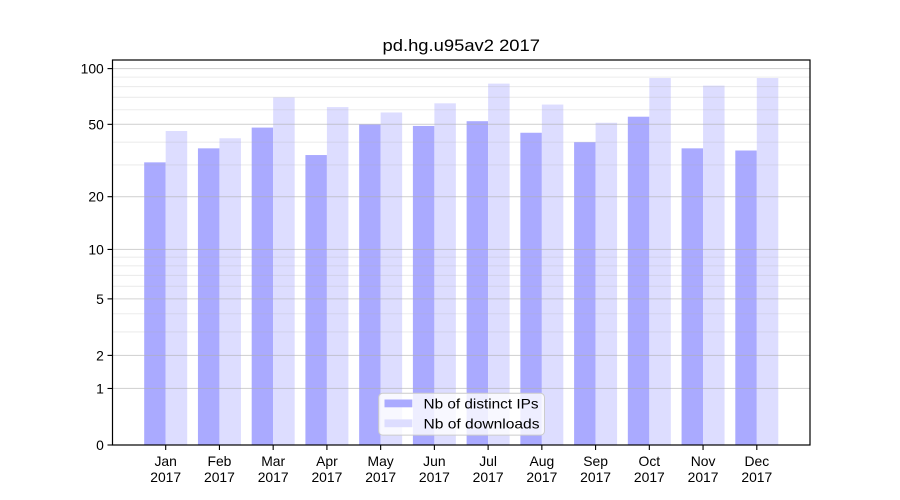  I want to click on svg-text: 0, so click(100, 445).